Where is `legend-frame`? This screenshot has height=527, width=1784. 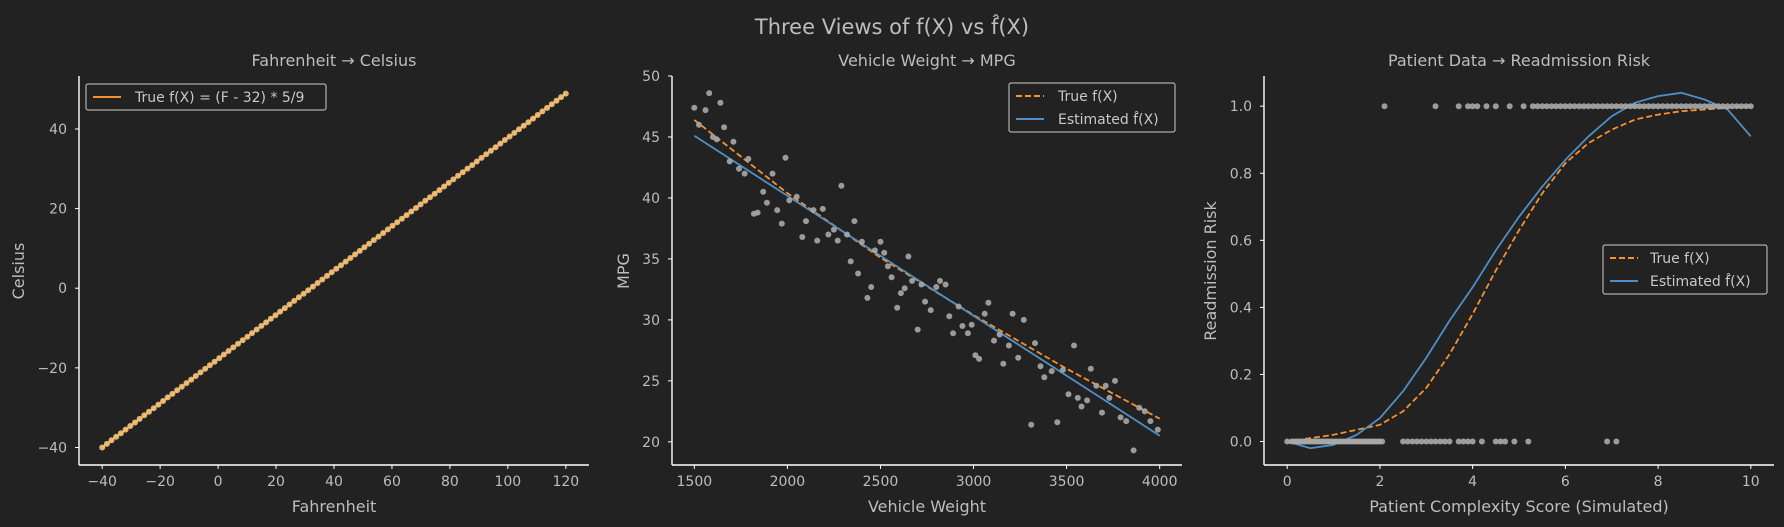 legend-frame is located at coordinates (1092, 107).